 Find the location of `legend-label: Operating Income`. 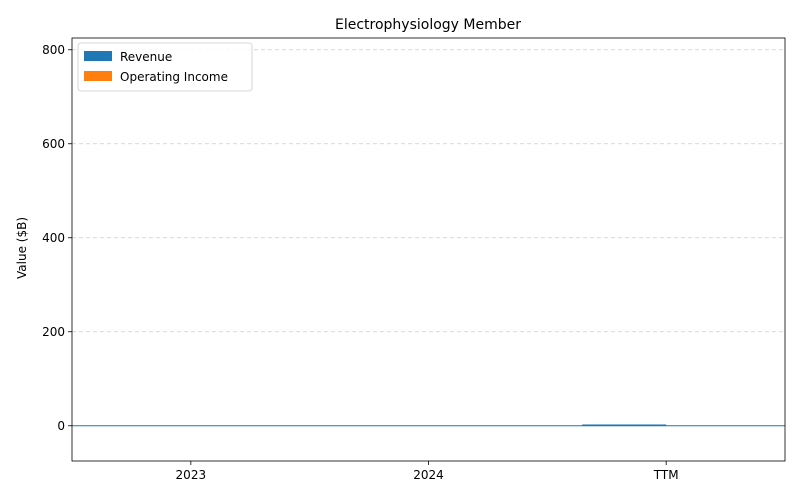

legend-label: Operating Income is located at coordinates (174, 77).